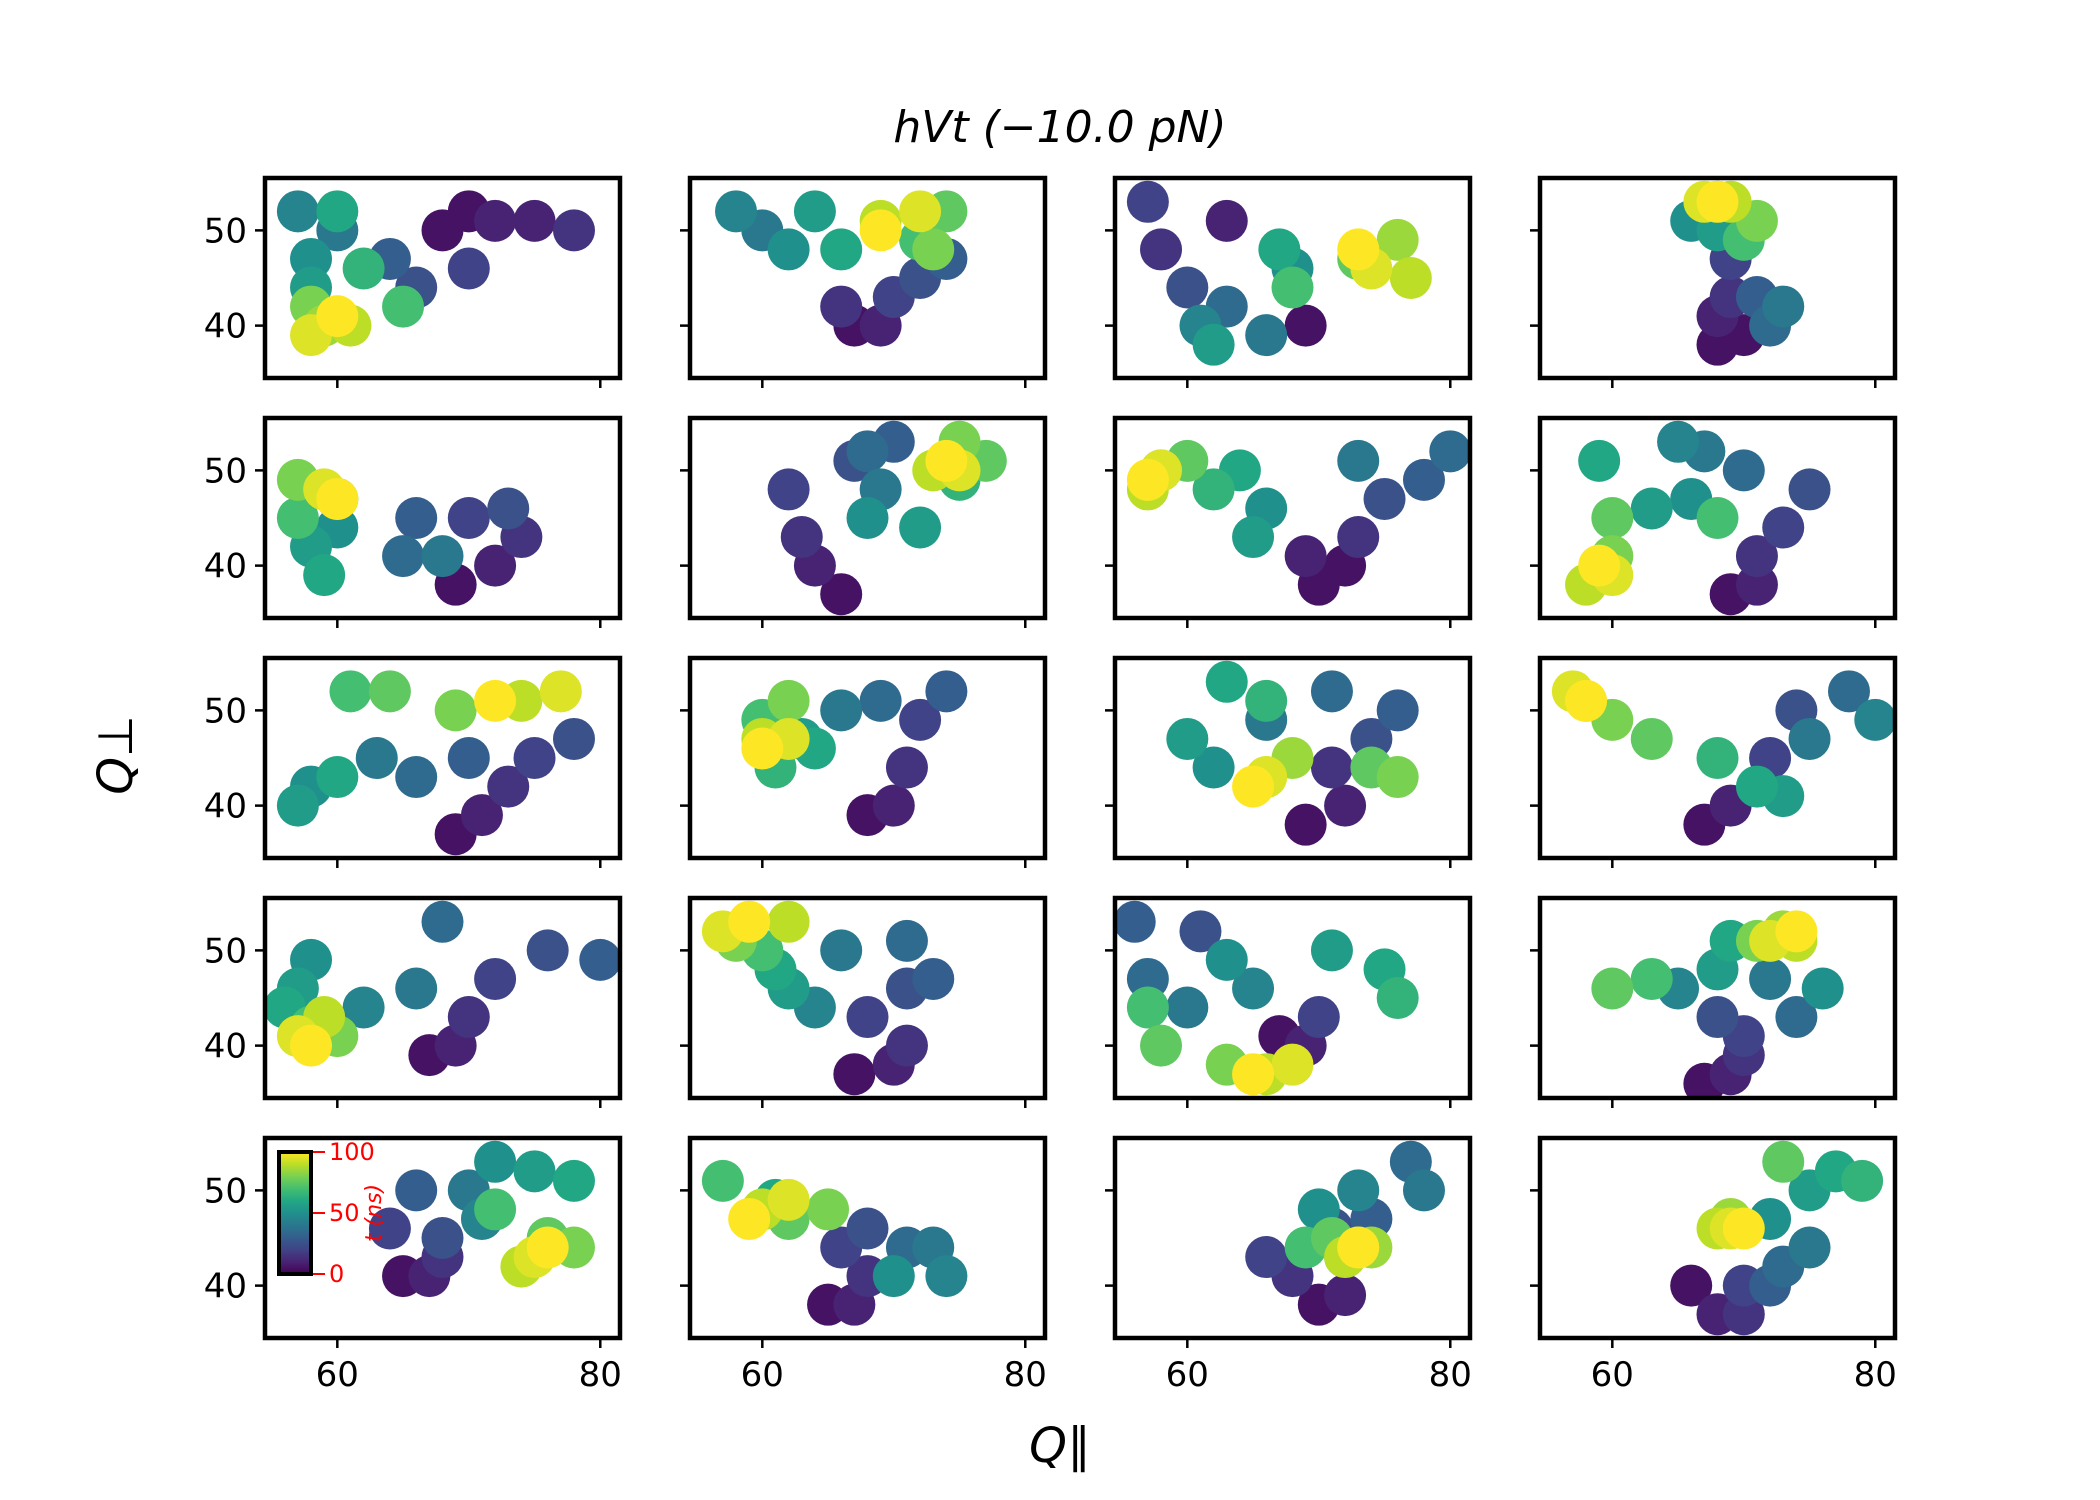 The width and height of the screenshot is (2100, 1500). I want to click on panel-13: 40 50, so click(413, 1001).